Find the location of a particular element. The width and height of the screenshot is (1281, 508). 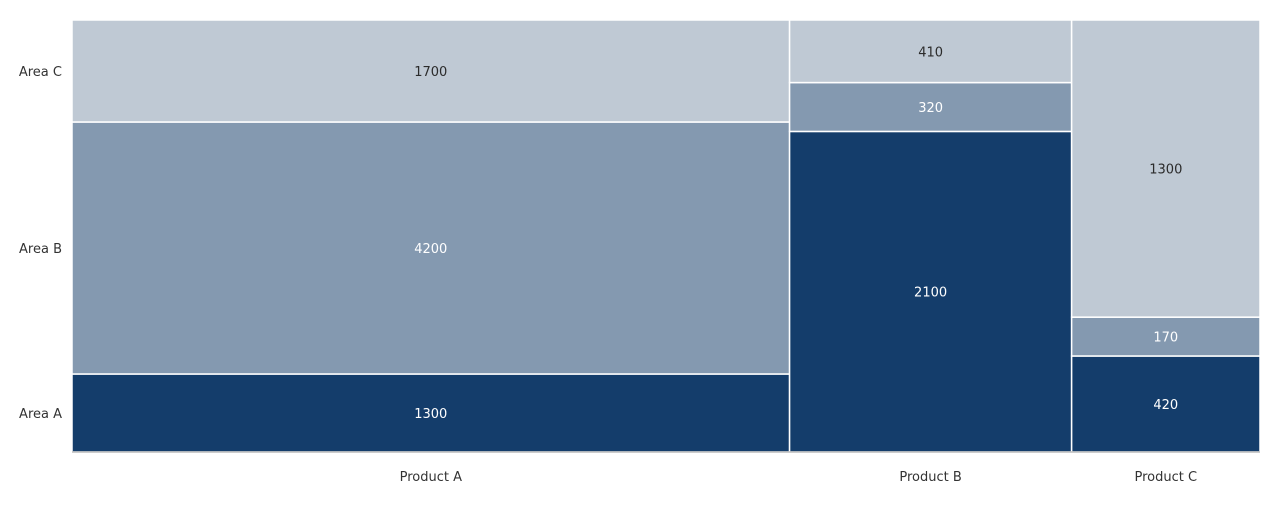

data-label-product-c-area-b: 170 is located at coordinates (1165, 338).